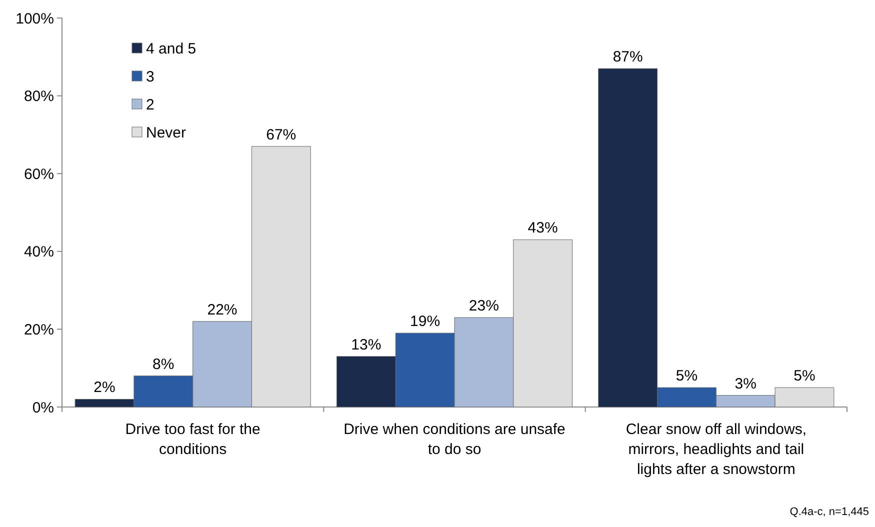 This screenshot has height=527, width=875. What do you see at coordinates (192, 439) in the screenshot?
I see `x-tick-label: Drive too fast for the conditions` at bounding box center [192, 439].